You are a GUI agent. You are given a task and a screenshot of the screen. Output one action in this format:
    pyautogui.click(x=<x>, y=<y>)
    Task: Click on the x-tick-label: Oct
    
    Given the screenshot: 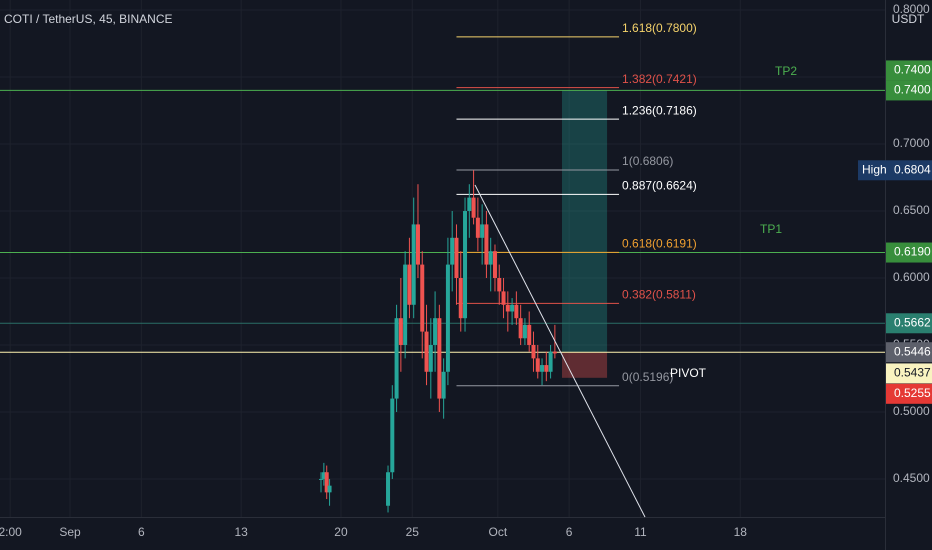 What is the action you would take?
    pyautogui.click(x=497, y=532)
    